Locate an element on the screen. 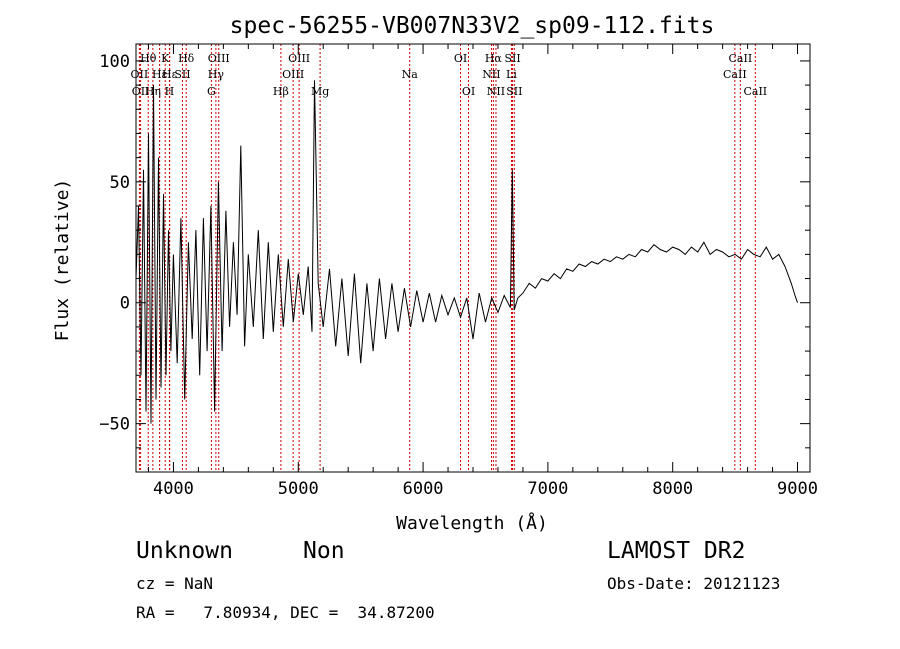 This screenshot has height=649, width=900. emission-line-label: K is located at coordinates (165, 58).